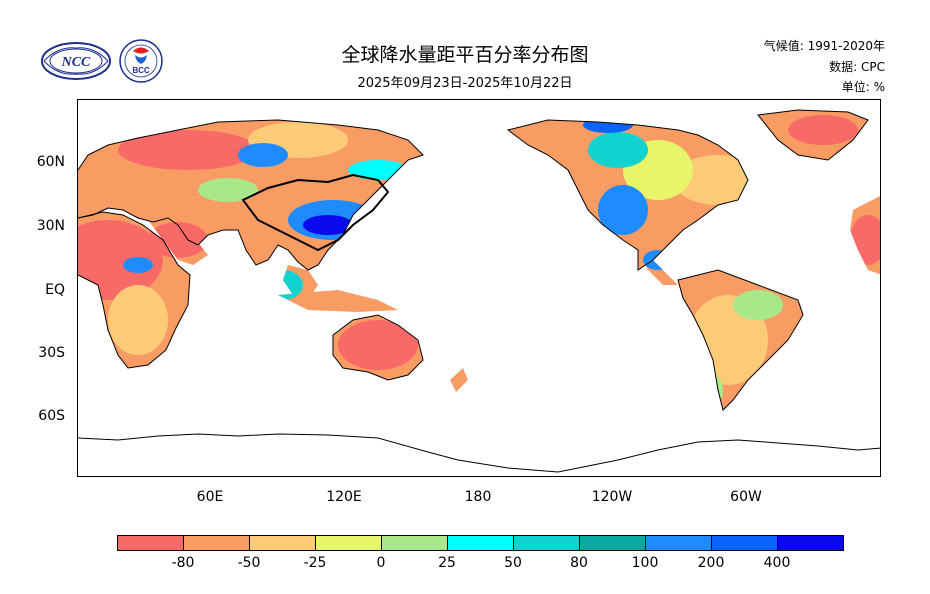  I want to click on lon-label: 180, so click(478, 497).